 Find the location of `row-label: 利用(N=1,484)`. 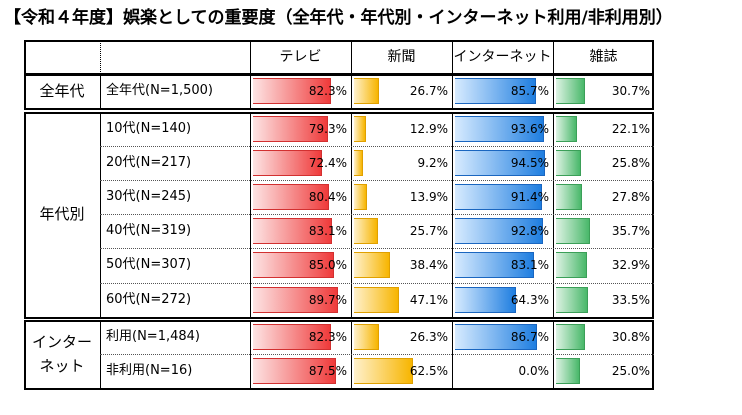

row-label: 利用(N=1,484) is located at coordinates (153, 336).